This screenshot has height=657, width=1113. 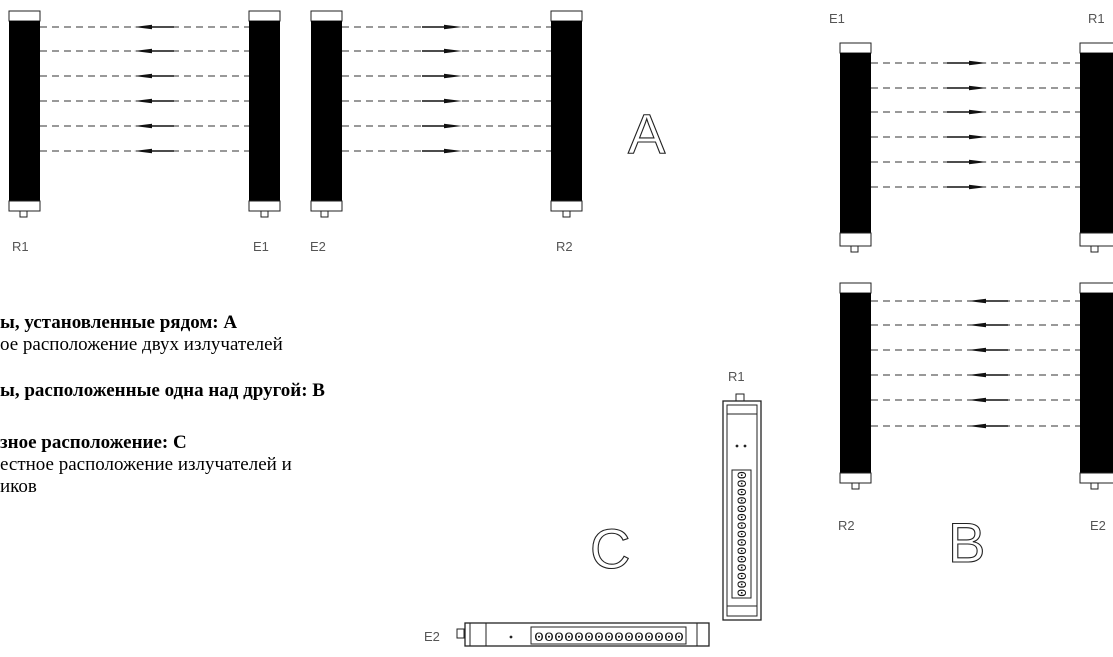 What do you see at coordinates (1096, 386) in the screenshot?
I see `b-emitter-e2` at bounding box center [1096, 386].